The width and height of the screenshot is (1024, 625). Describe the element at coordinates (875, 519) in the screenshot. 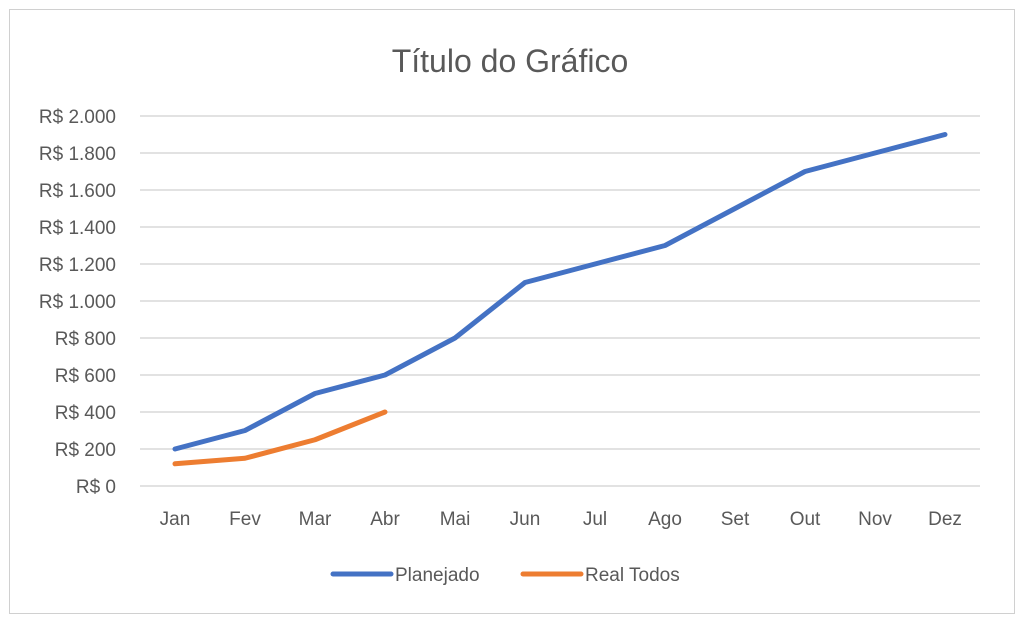

I see `x-tick-label: Nov` at that location.